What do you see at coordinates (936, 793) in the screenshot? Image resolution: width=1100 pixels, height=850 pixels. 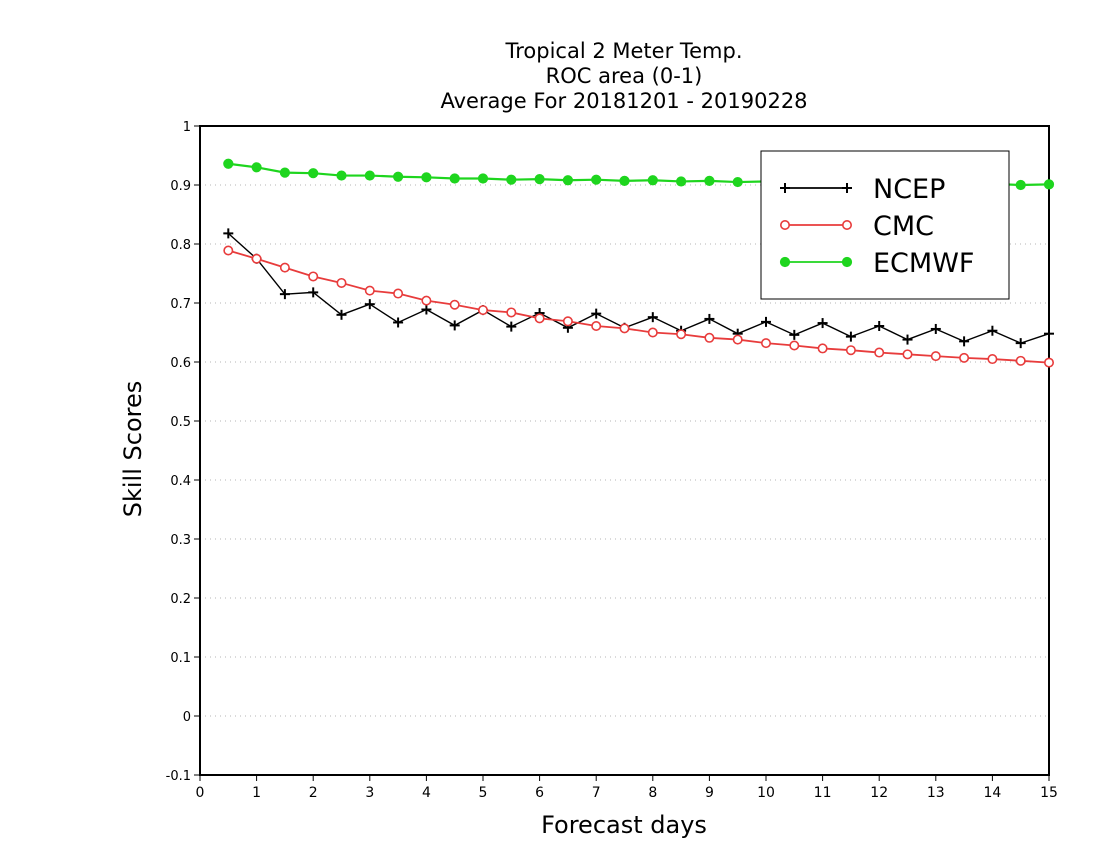 I see `x-tick-label: 13` at bounding box center [936, 793].